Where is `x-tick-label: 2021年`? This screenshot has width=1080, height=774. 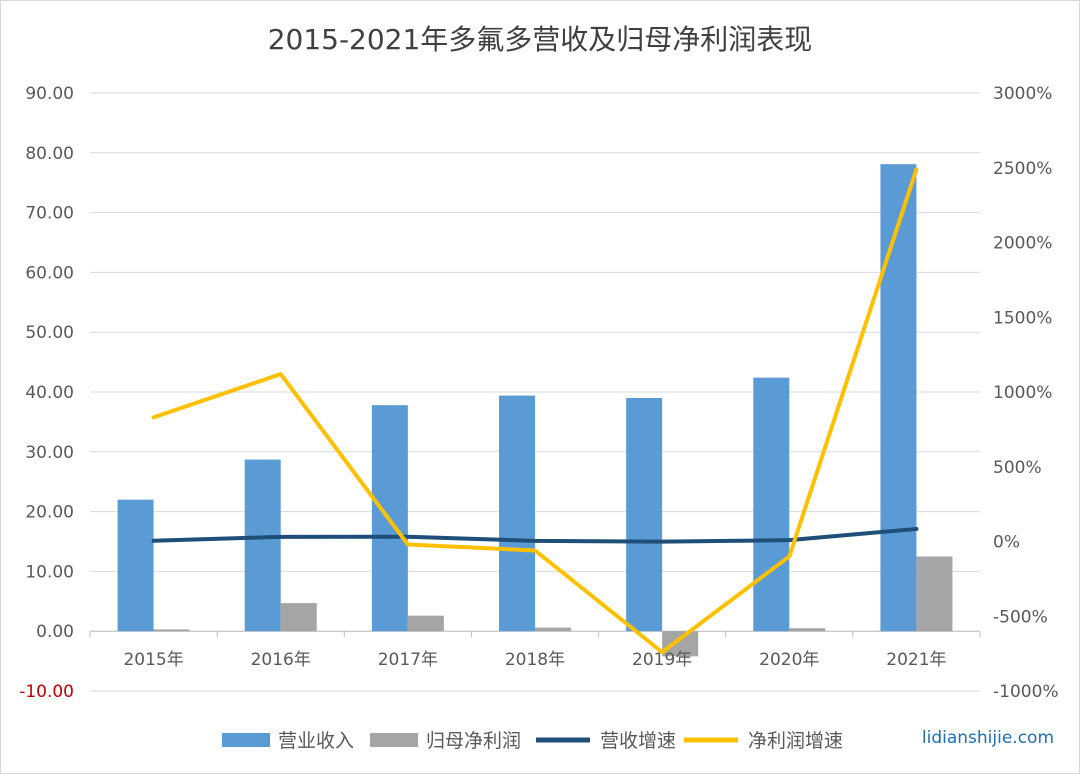 x-tick-label: 2021年 is located at coordinates (916, 660).